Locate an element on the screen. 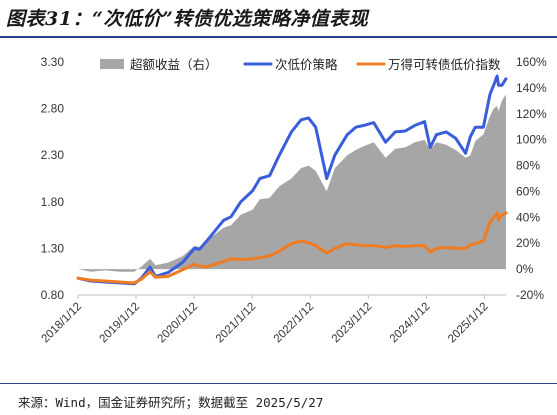  x-tick-label: 2024/1/12 is located at coordinates (410, 323).